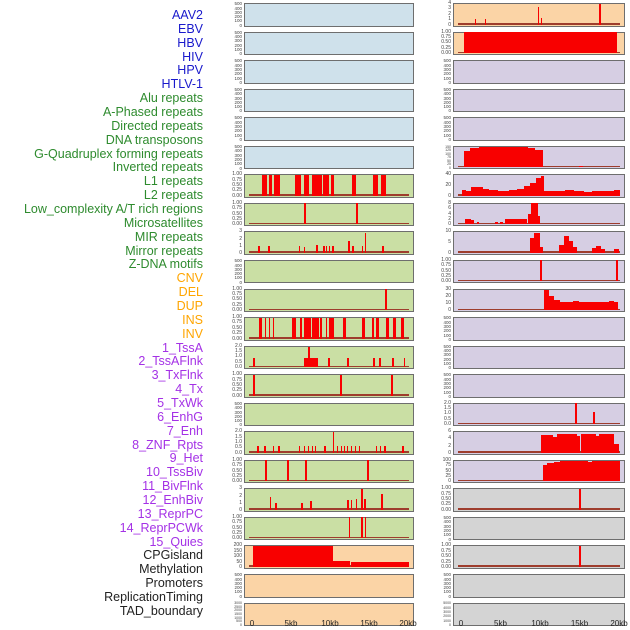  I want to click on feature-label: 7_Enh, so click(184, 430).